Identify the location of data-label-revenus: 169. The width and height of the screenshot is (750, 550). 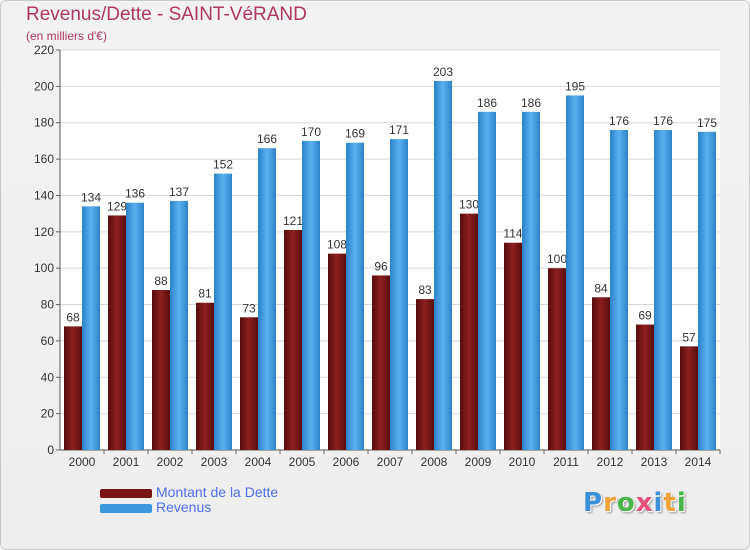
(355, 134).